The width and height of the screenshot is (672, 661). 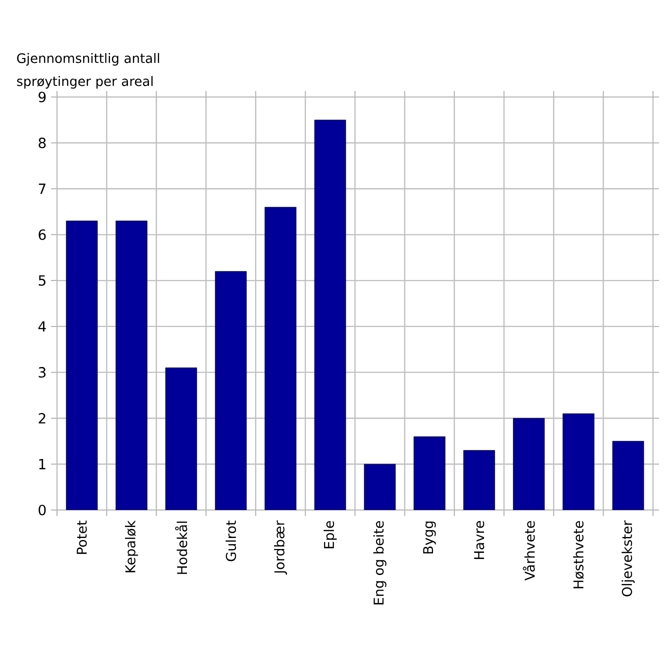 I want to click on x-tick-label: Jordbær, so click(x=280, y=547).